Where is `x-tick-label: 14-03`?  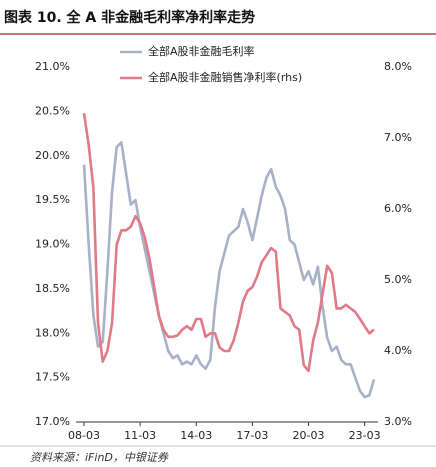 x-tick-label: 14-03 is located at coordinates (196, 435).